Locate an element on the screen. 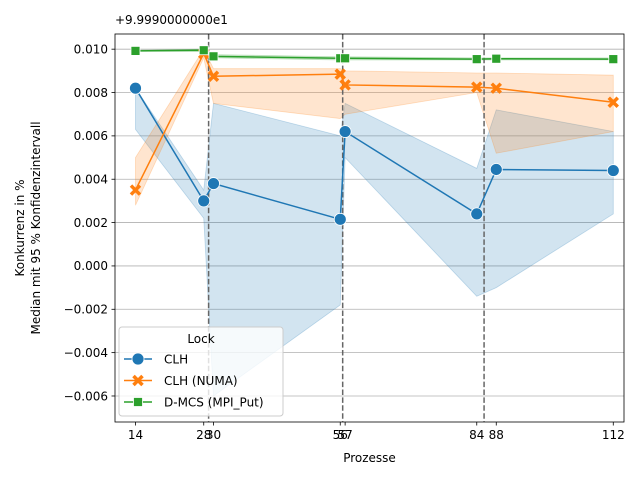  x-axis-label: Prozesse is located at coordinates (369, 458).